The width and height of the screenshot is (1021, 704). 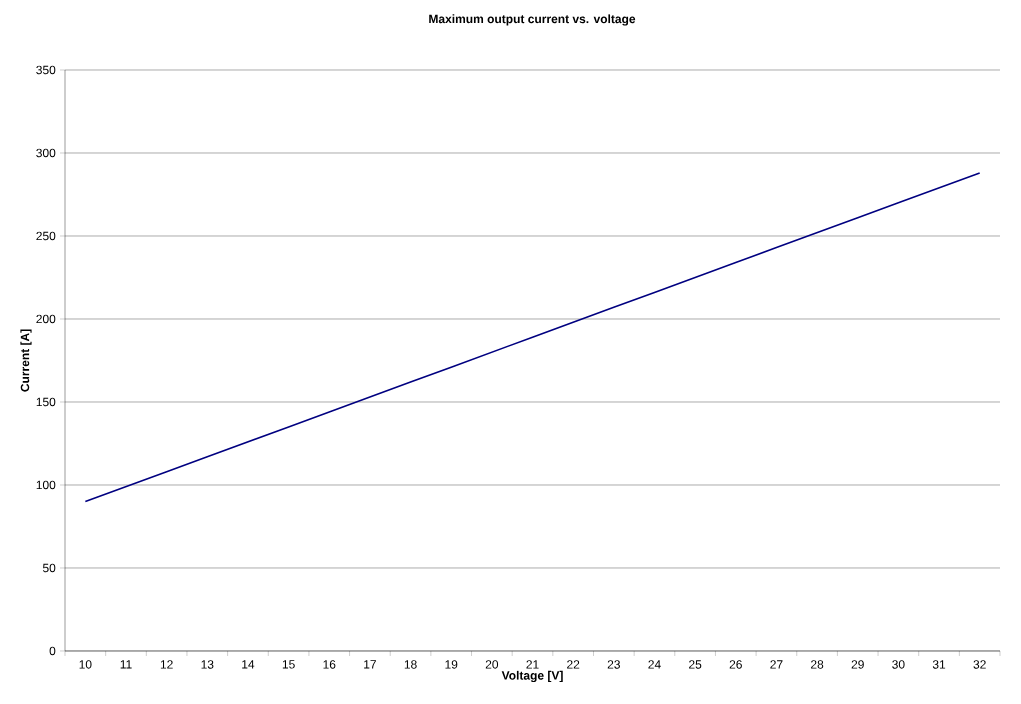 What do you see at coordinates (46, 236) in the screenshot?
I see `y-tick-label: 250` at bounding box center [46, 236].